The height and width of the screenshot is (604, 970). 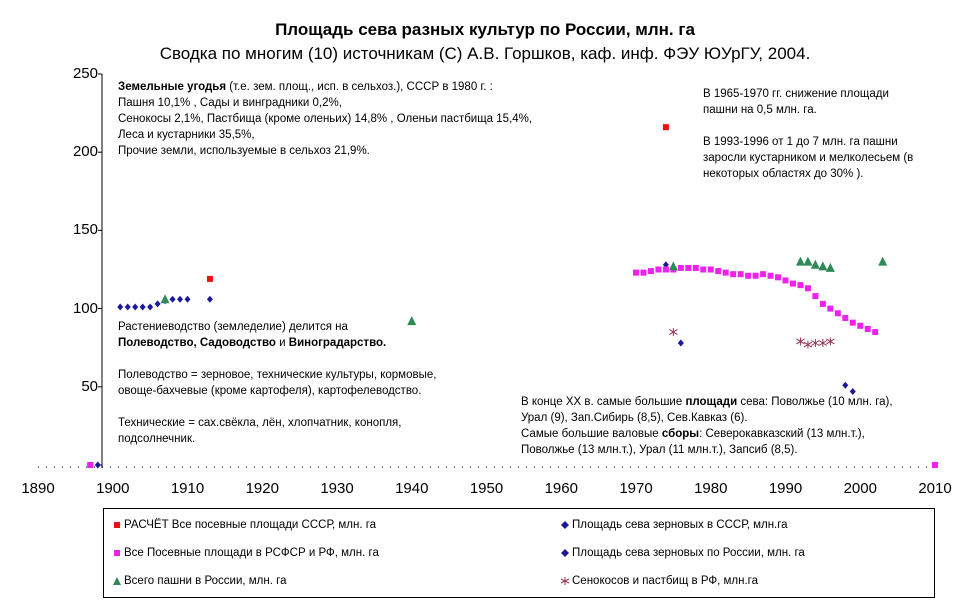 I want to click on x-tick-label: 1940, so click(x=412, y=488).